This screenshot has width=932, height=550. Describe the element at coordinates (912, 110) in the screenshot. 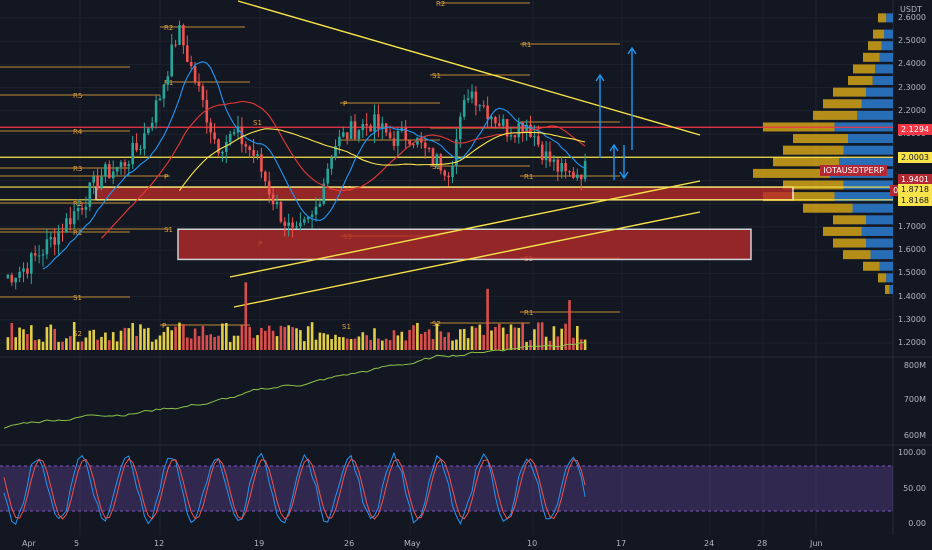

I see `price-tick-label: 2.2000` at that location.